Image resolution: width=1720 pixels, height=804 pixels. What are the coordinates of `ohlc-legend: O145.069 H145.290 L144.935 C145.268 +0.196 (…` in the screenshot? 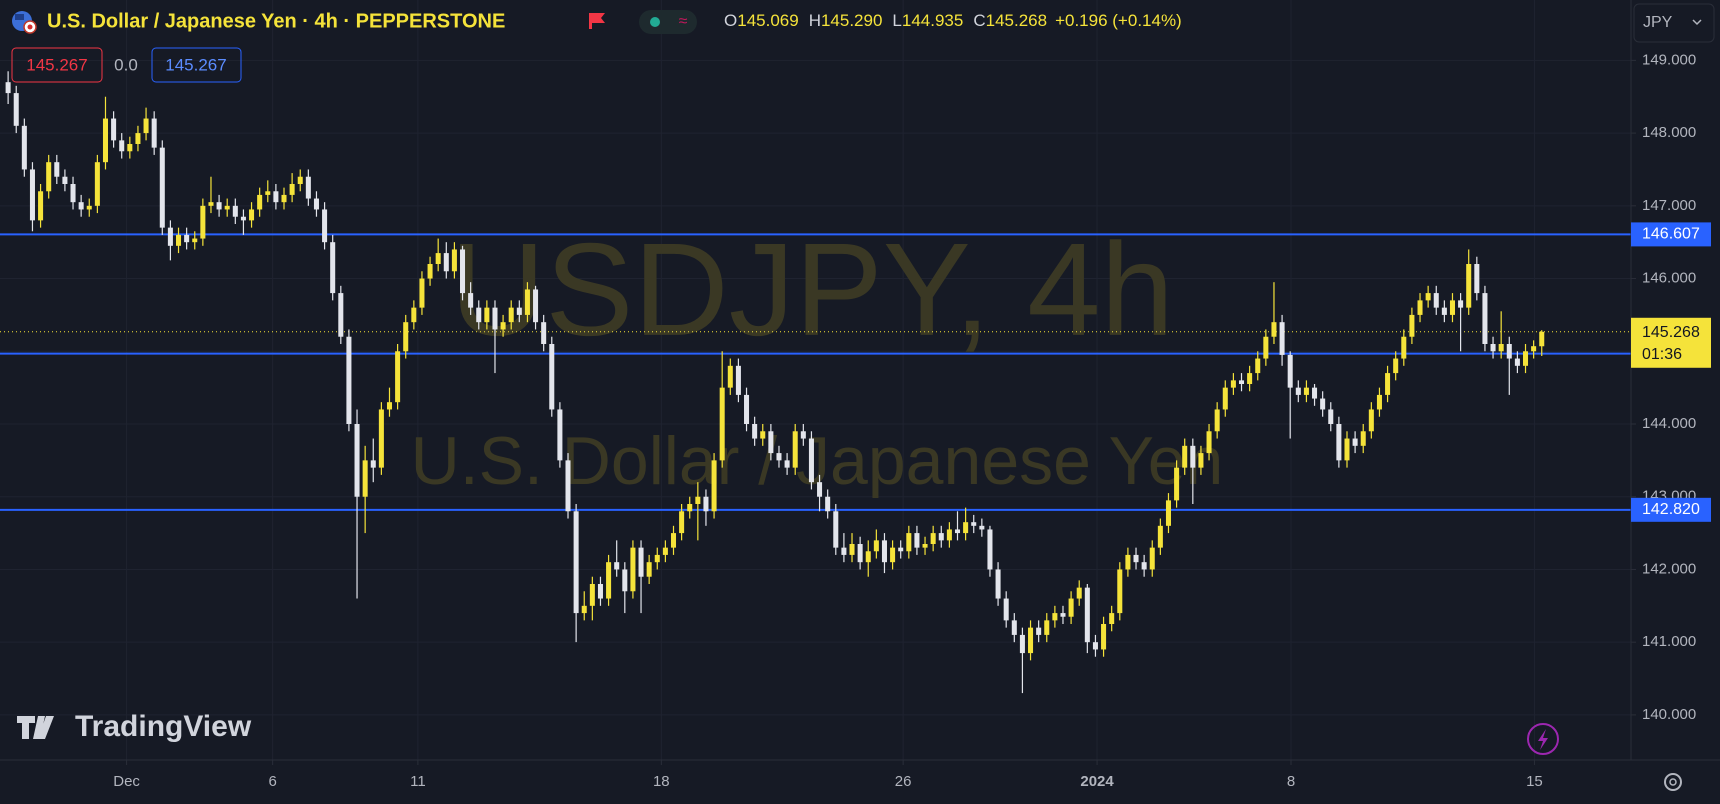 It's located at (953, 20).